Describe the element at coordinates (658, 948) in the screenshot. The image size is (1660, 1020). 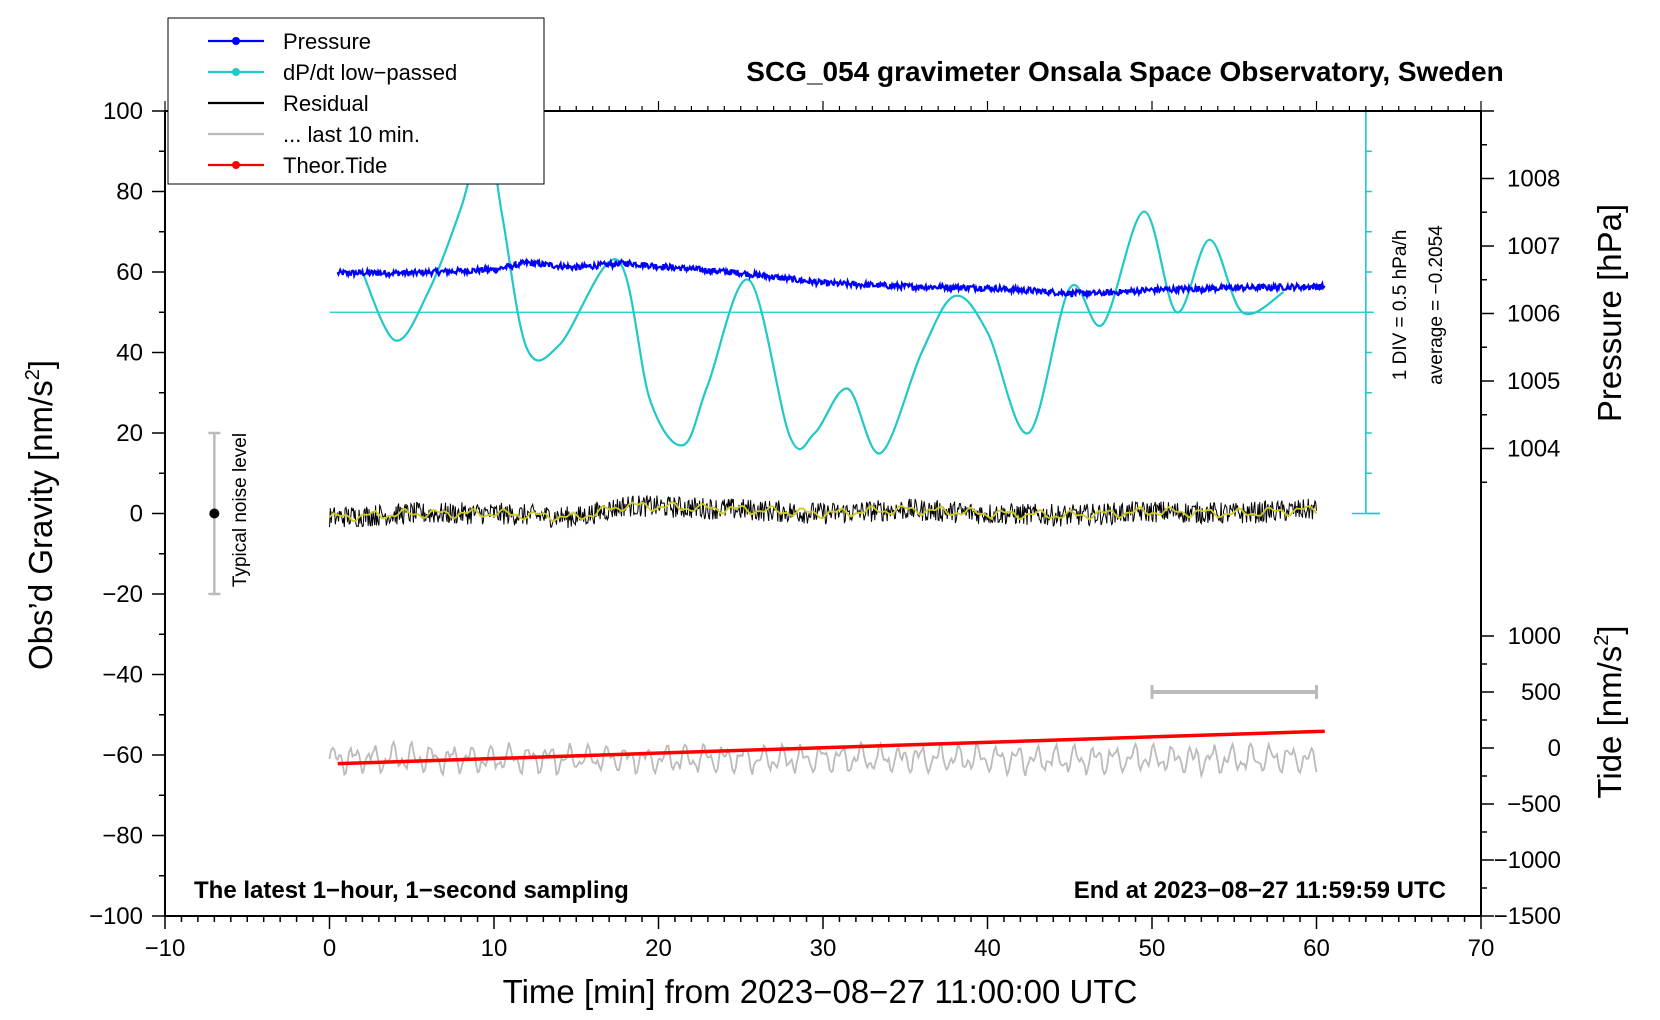
I see `x-tick-label: 20` at that location.